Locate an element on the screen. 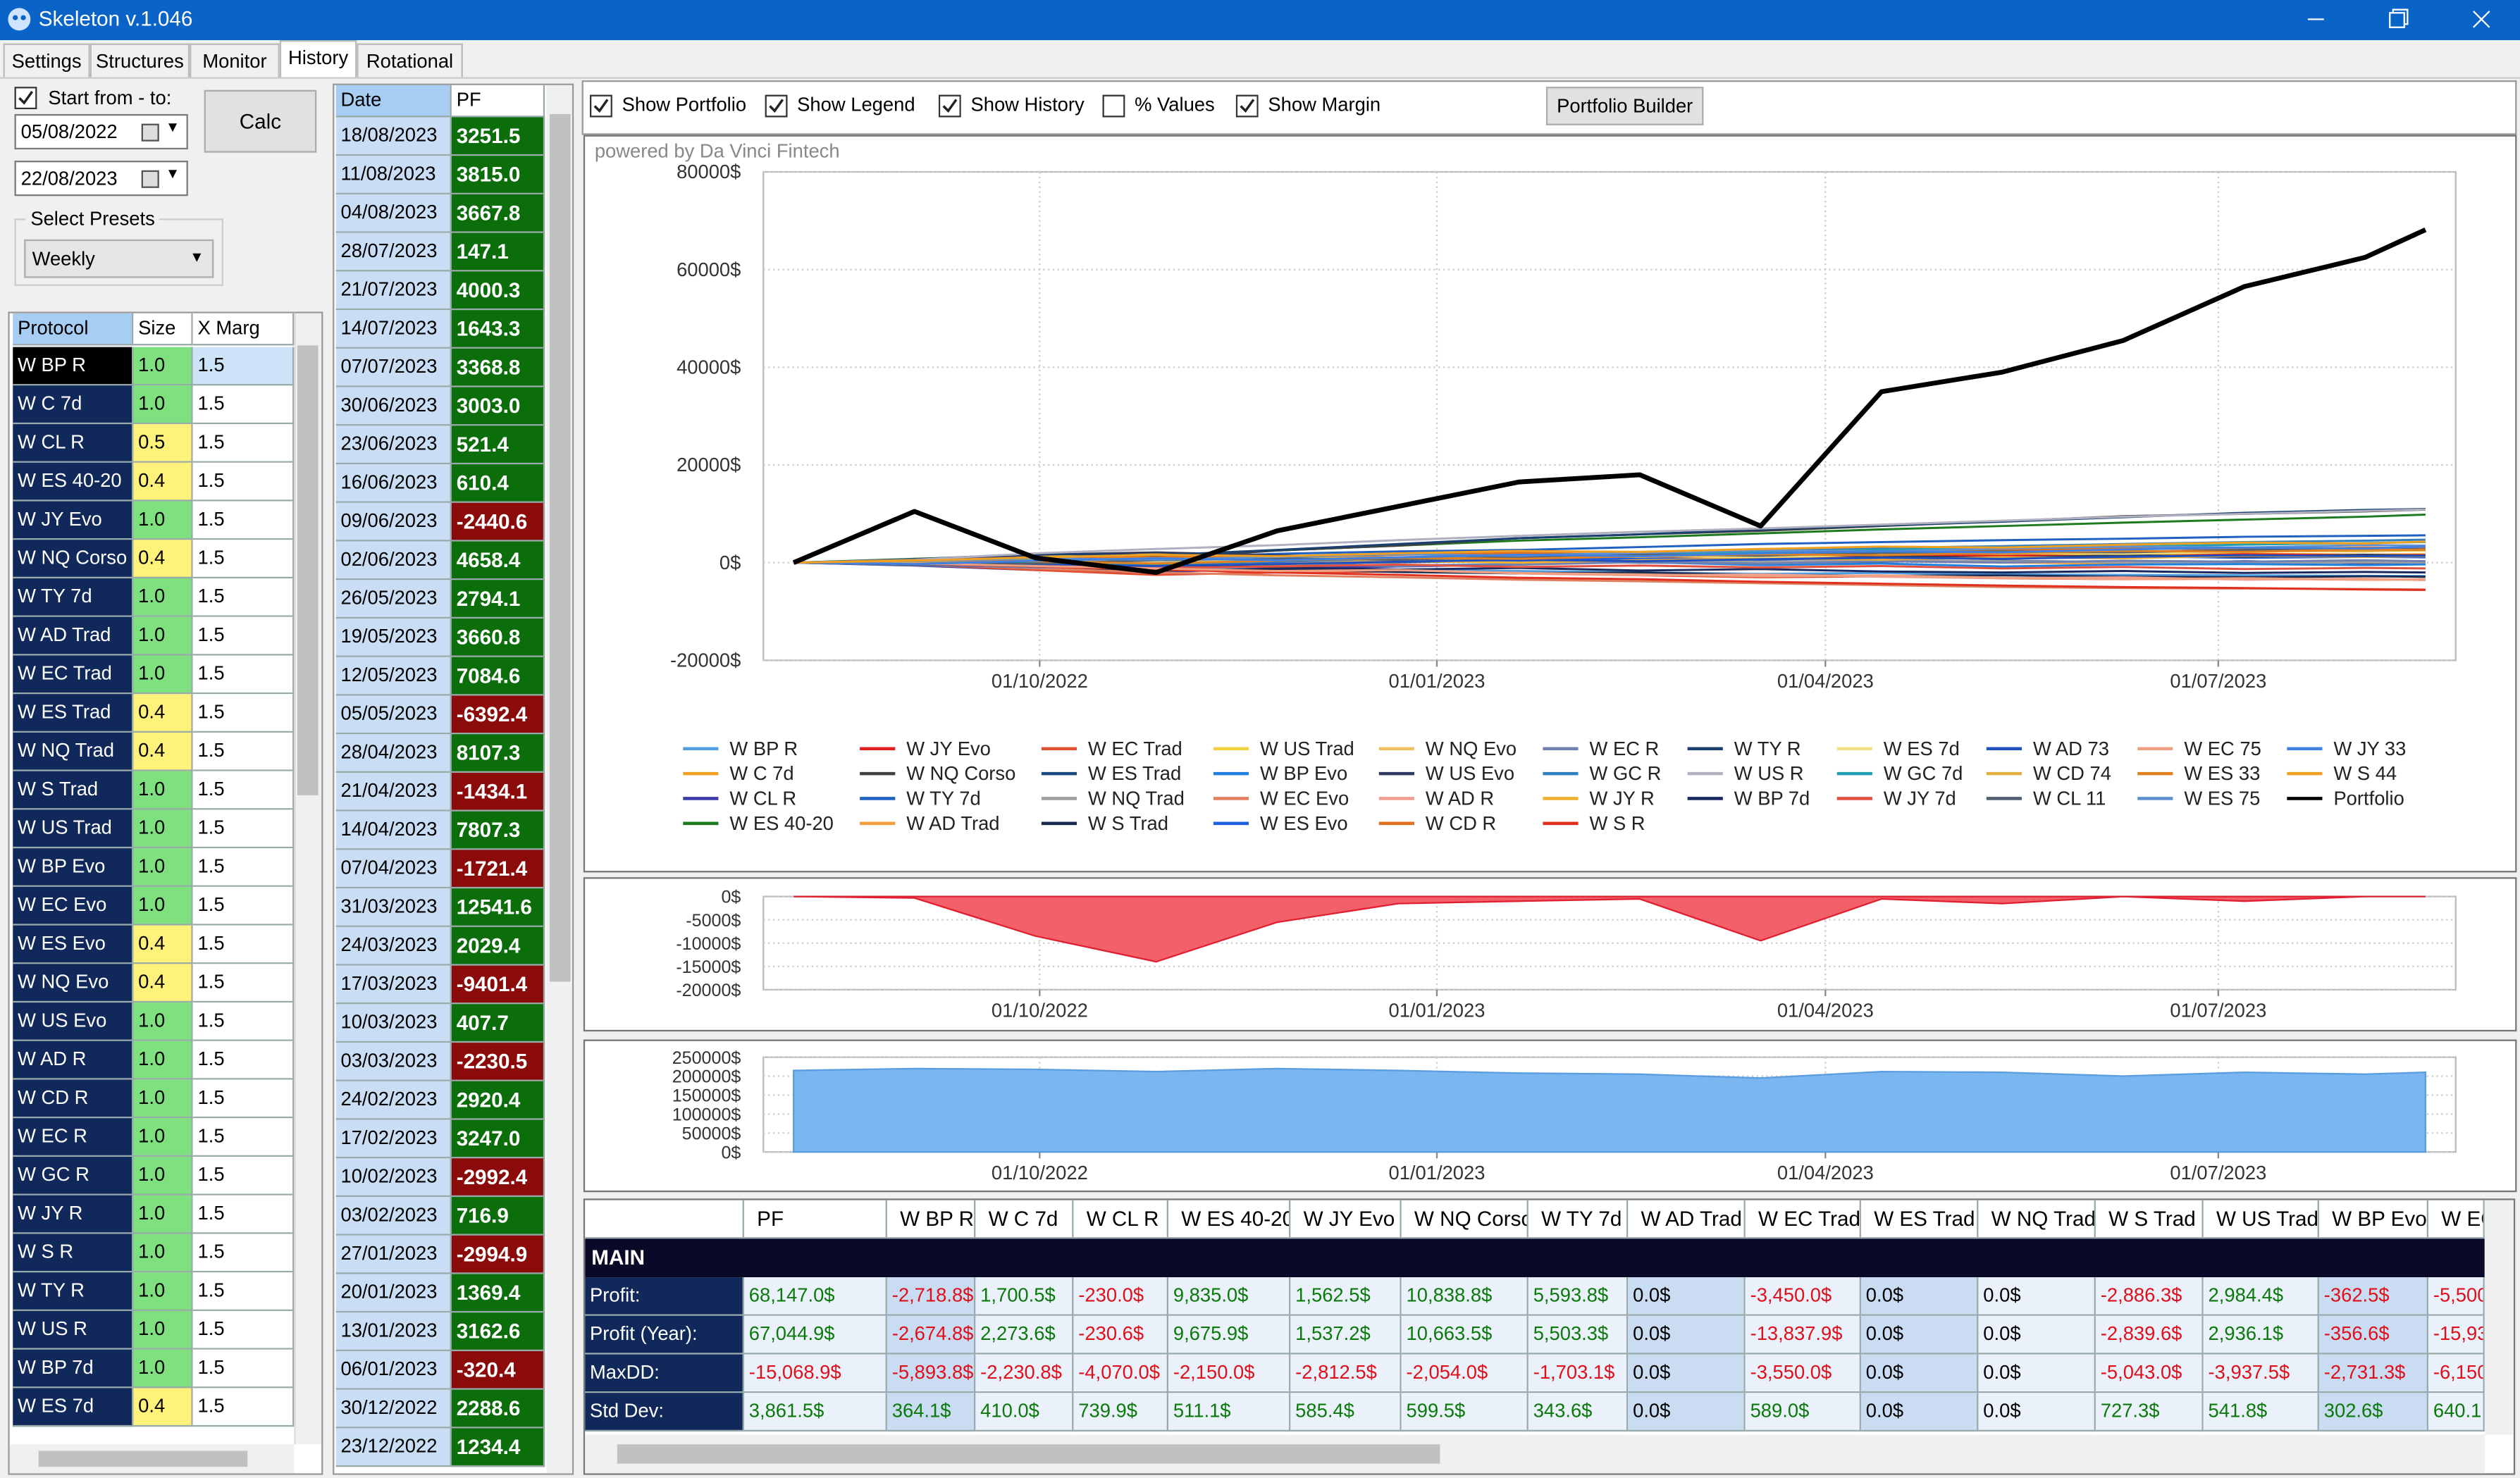 This screenshot has height=1478, width=2520. protocol-name: W AD Trad is located at coordinates (73, 636).